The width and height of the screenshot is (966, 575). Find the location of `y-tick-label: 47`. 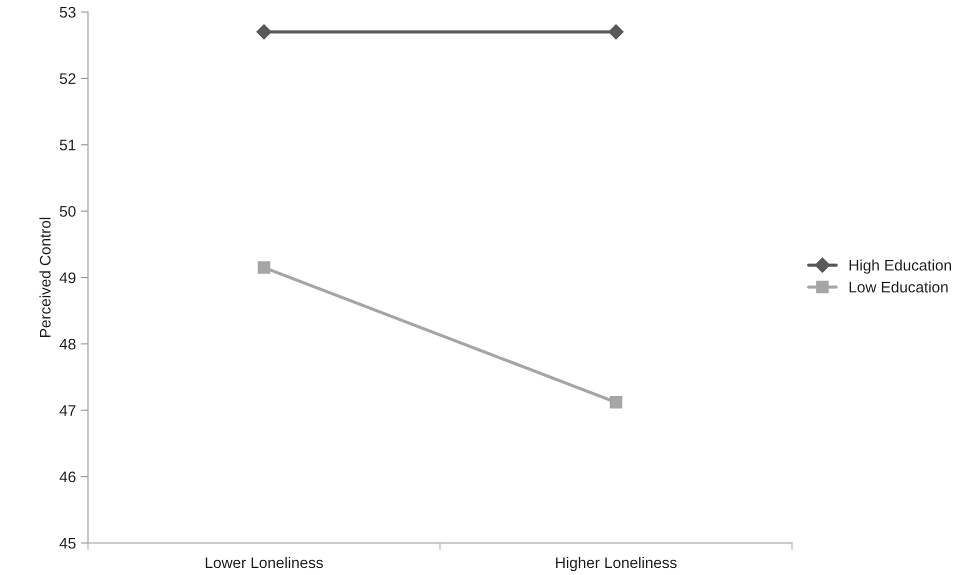

y-tick-label: 47 is located at coordinates (68, 410).